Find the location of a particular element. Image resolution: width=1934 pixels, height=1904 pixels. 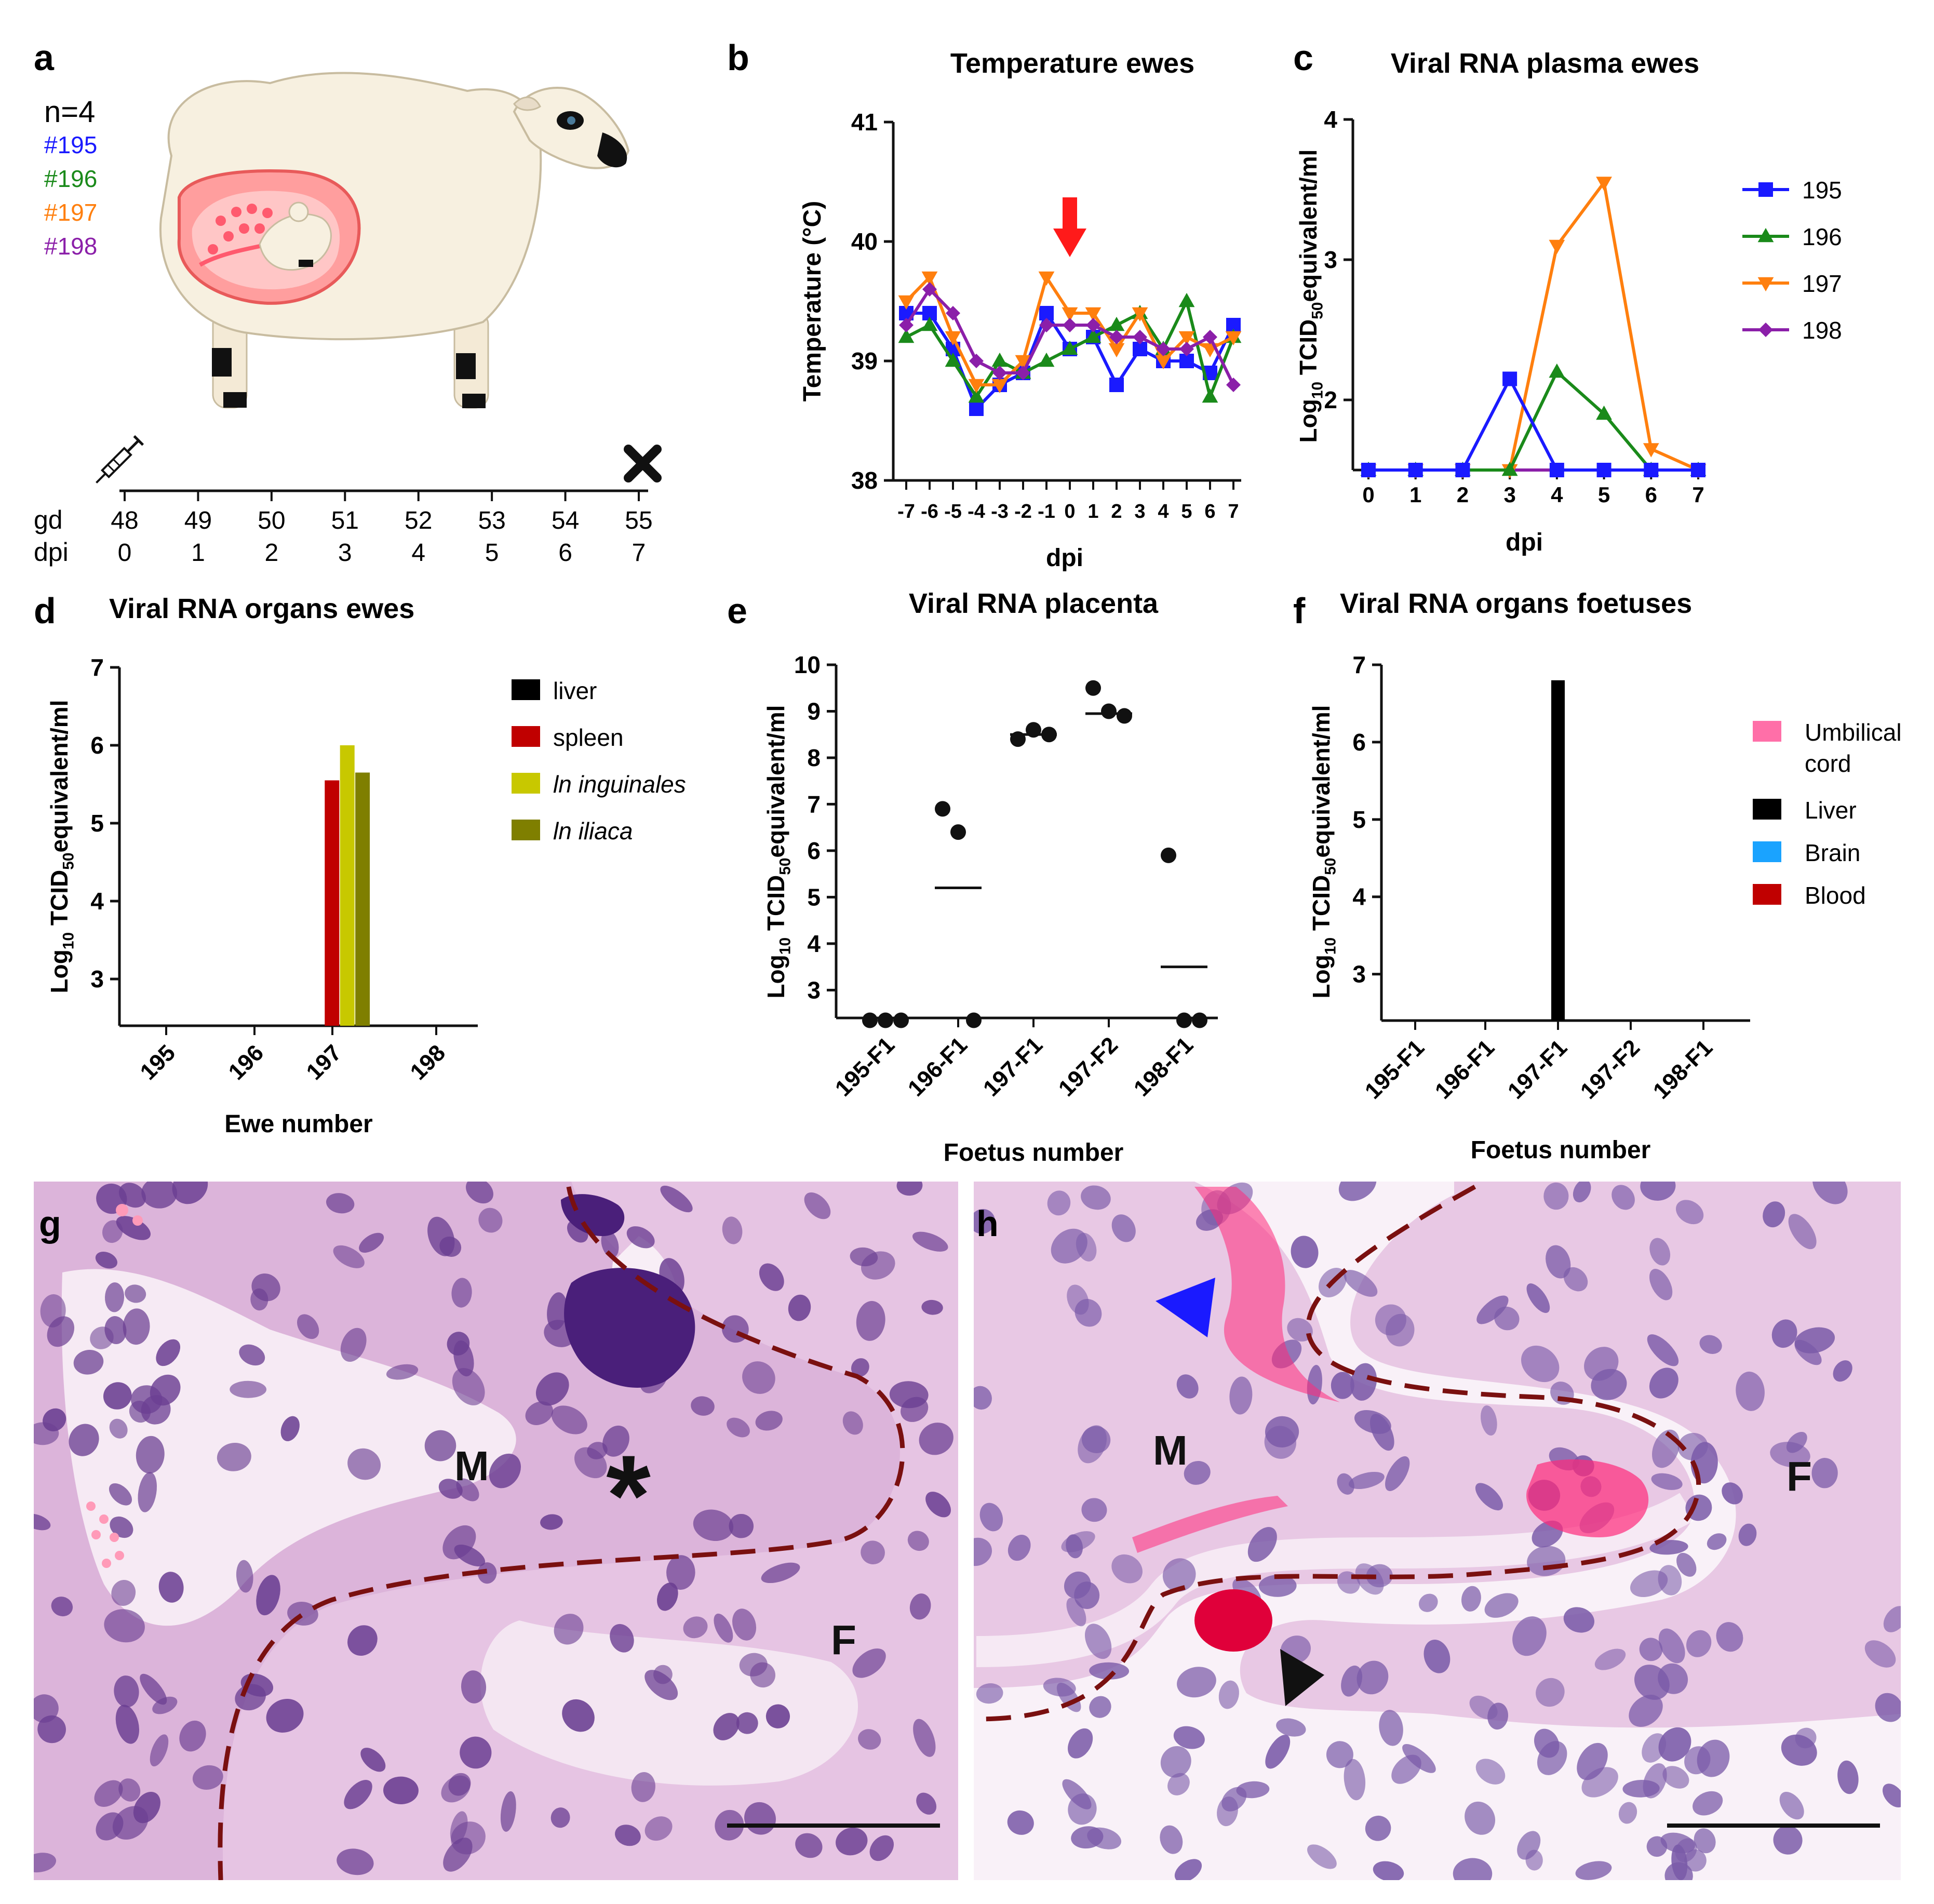

y-tick-label: 6 is located at coordinates (97, 745).